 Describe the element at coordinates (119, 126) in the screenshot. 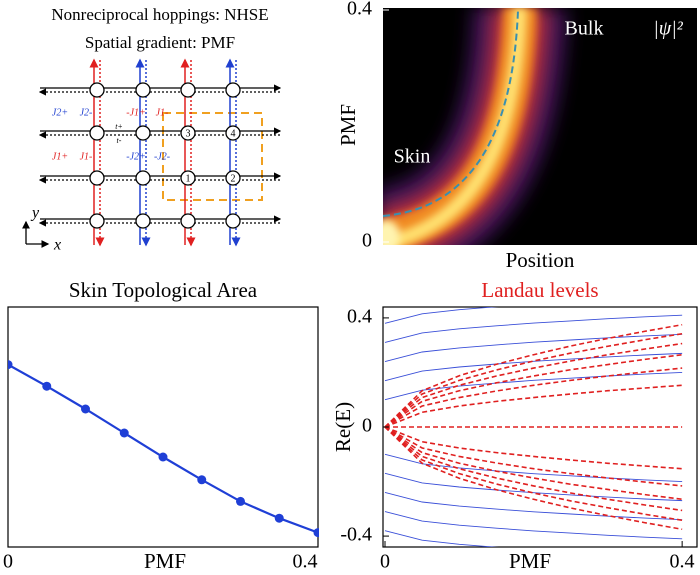

I see `hopping-label: t+` at that location.